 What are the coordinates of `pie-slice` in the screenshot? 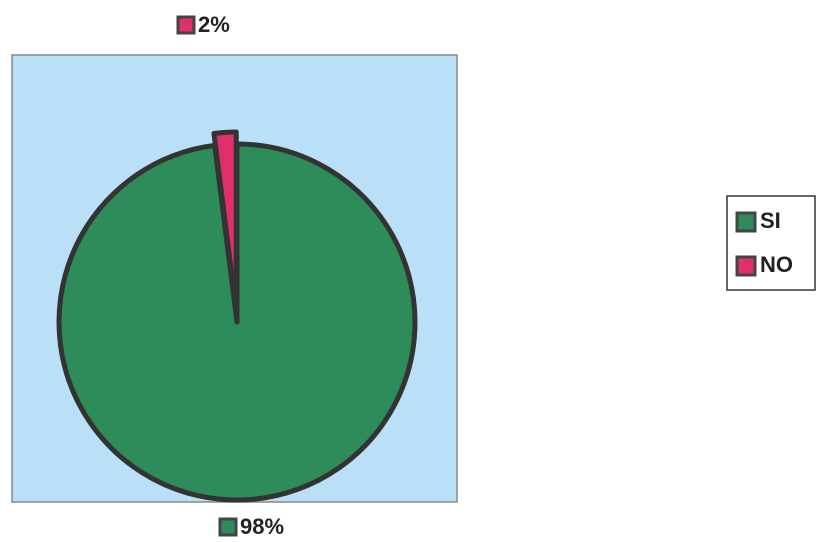 It's located at (225, 221).